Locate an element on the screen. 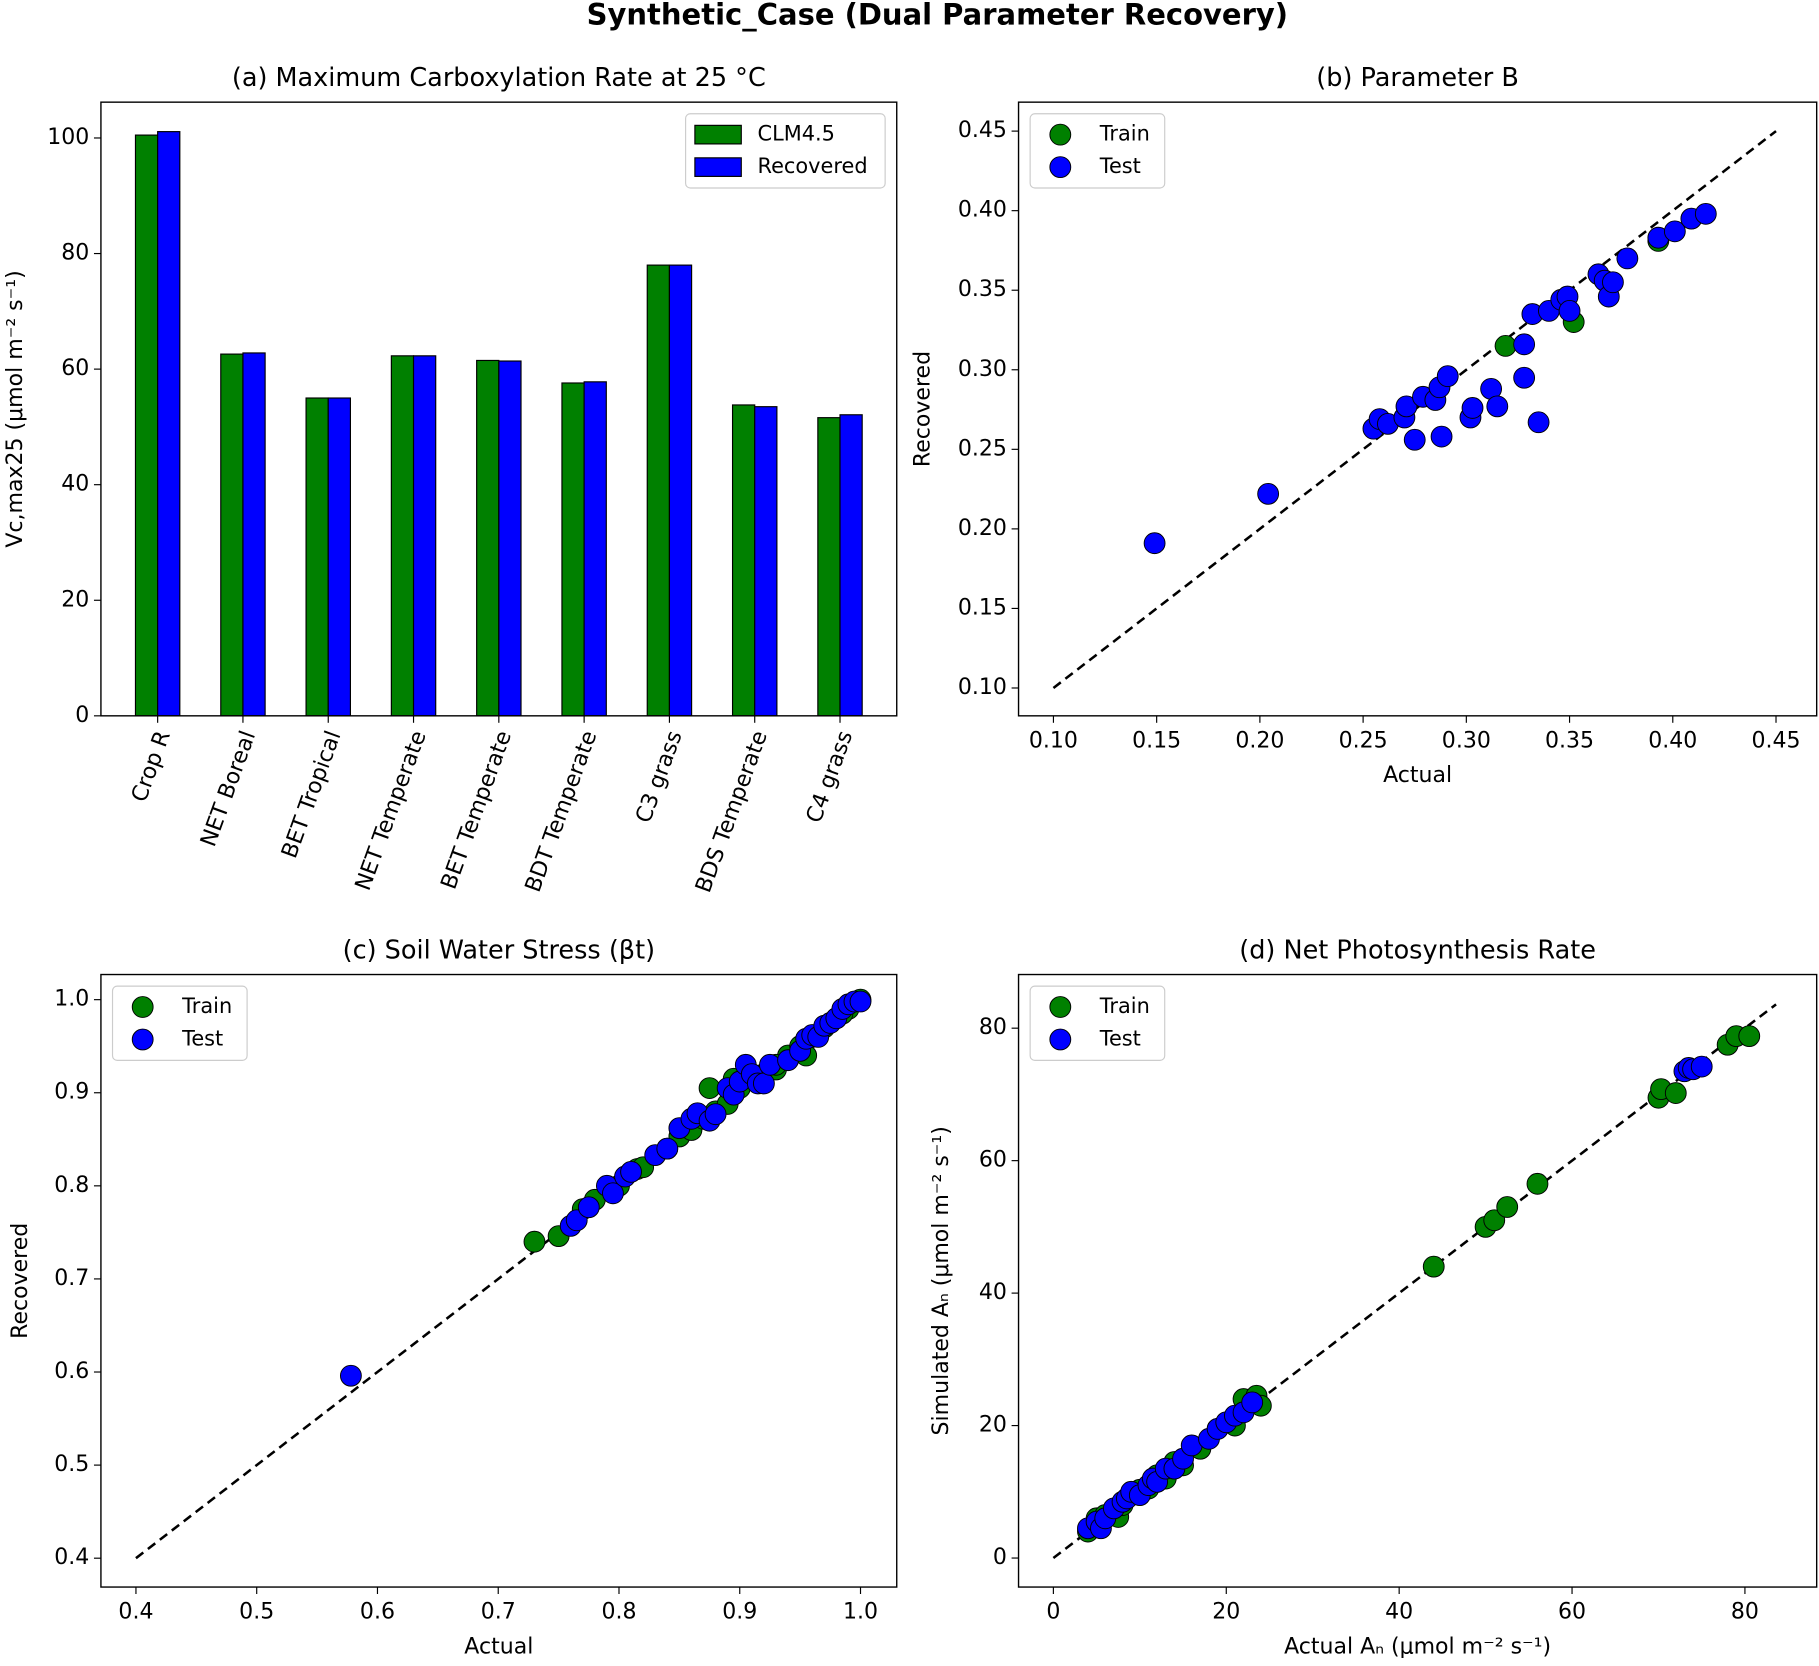 The width and height of the screenshot is (1819, 1666). x-tick-label: 0.30 is located at coordinates (1466, 740).